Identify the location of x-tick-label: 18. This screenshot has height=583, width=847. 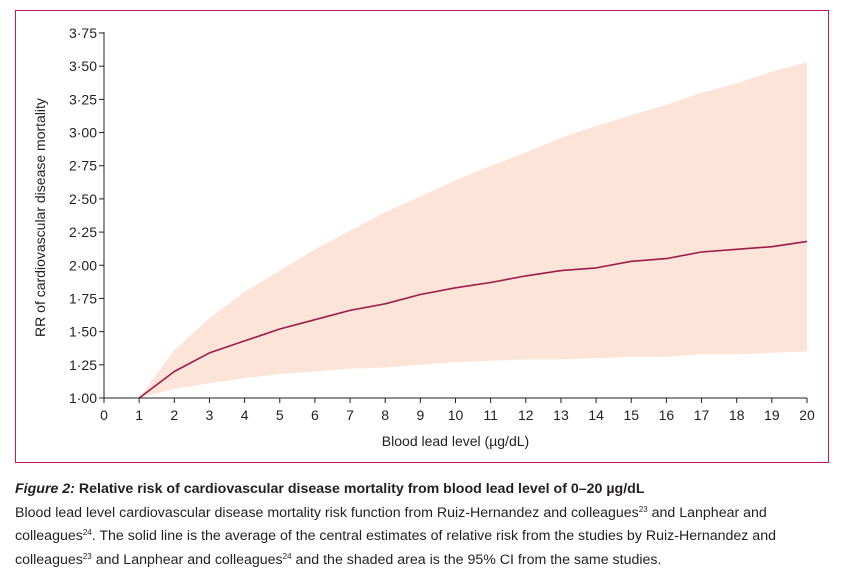
(737, 415).